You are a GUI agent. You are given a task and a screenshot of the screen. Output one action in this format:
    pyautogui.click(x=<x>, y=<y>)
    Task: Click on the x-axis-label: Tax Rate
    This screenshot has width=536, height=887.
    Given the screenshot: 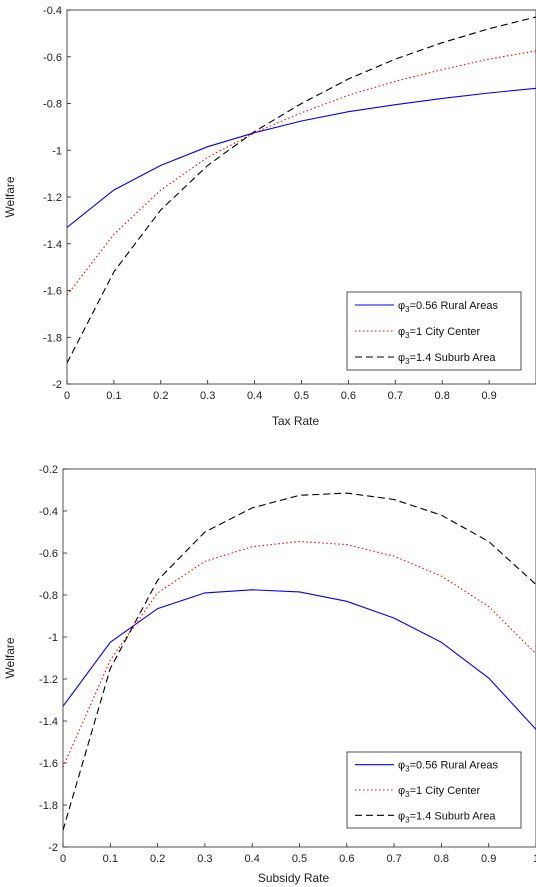 What is the action you would take?
    pyautogui.click(x=296, y=421)
    